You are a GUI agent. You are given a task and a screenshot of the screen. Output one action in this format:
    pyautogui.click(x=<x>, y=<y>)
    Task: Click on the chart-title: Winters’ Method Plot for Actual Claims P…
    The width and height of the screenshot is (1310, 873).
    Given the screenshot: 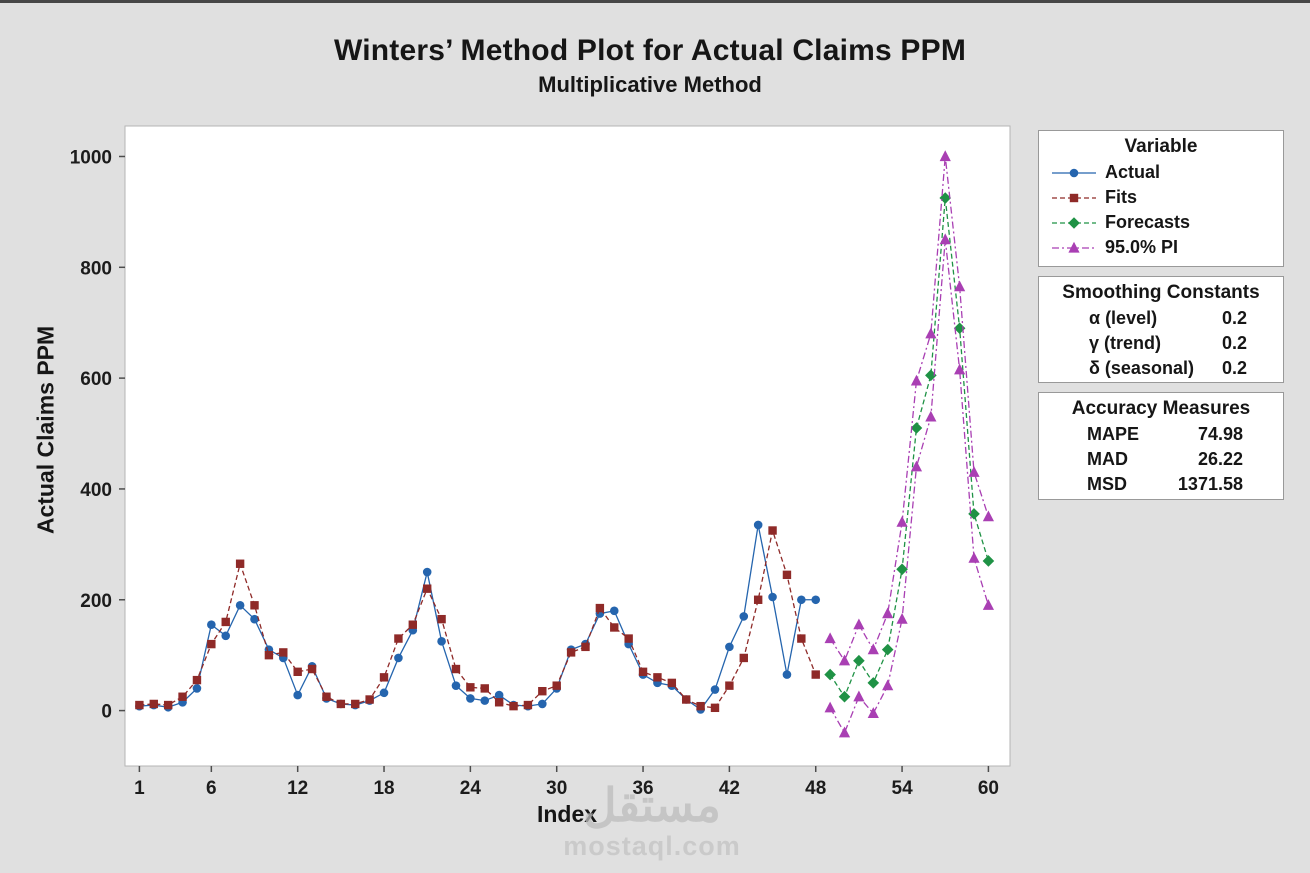 What is the action you would take?
    pyautogui.click(x=650, y=50)
    